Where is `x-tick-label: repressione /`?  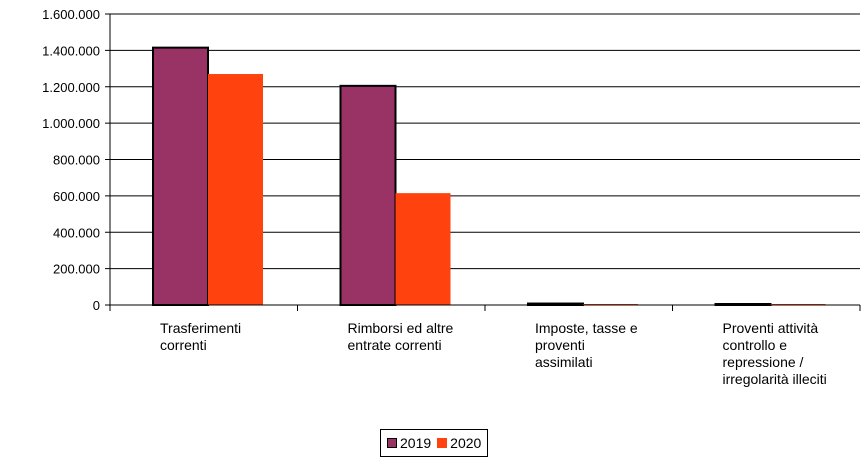 x-tick-label: repressione / is located at coordinates (763, 362).